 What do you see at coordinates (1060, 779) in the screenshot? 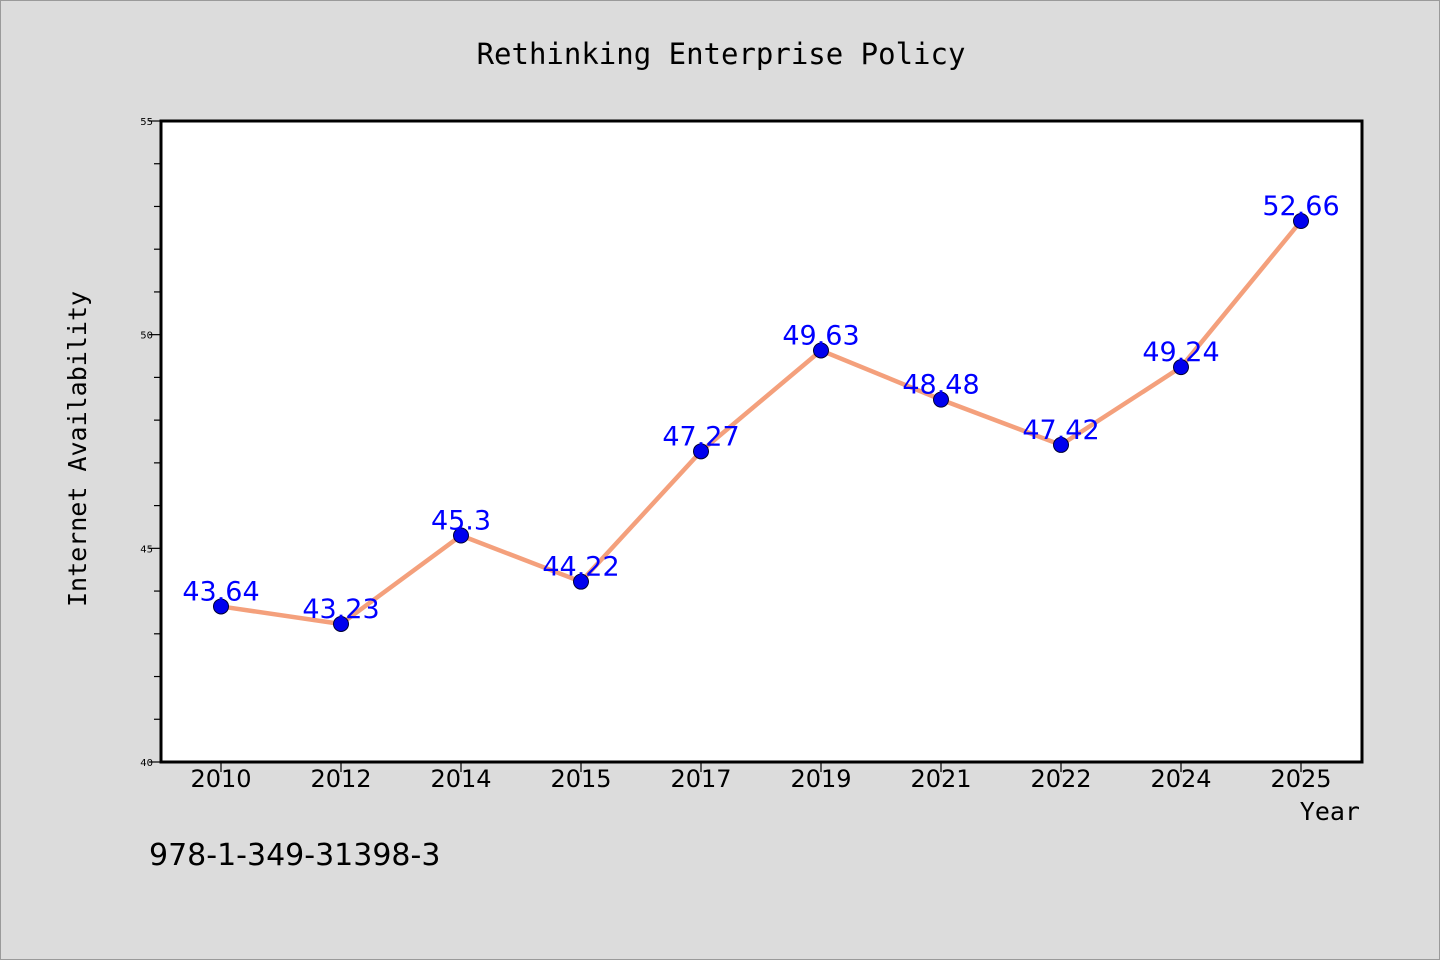
I see `x-tick-label: 2022` at bounding box center [1060, 779].